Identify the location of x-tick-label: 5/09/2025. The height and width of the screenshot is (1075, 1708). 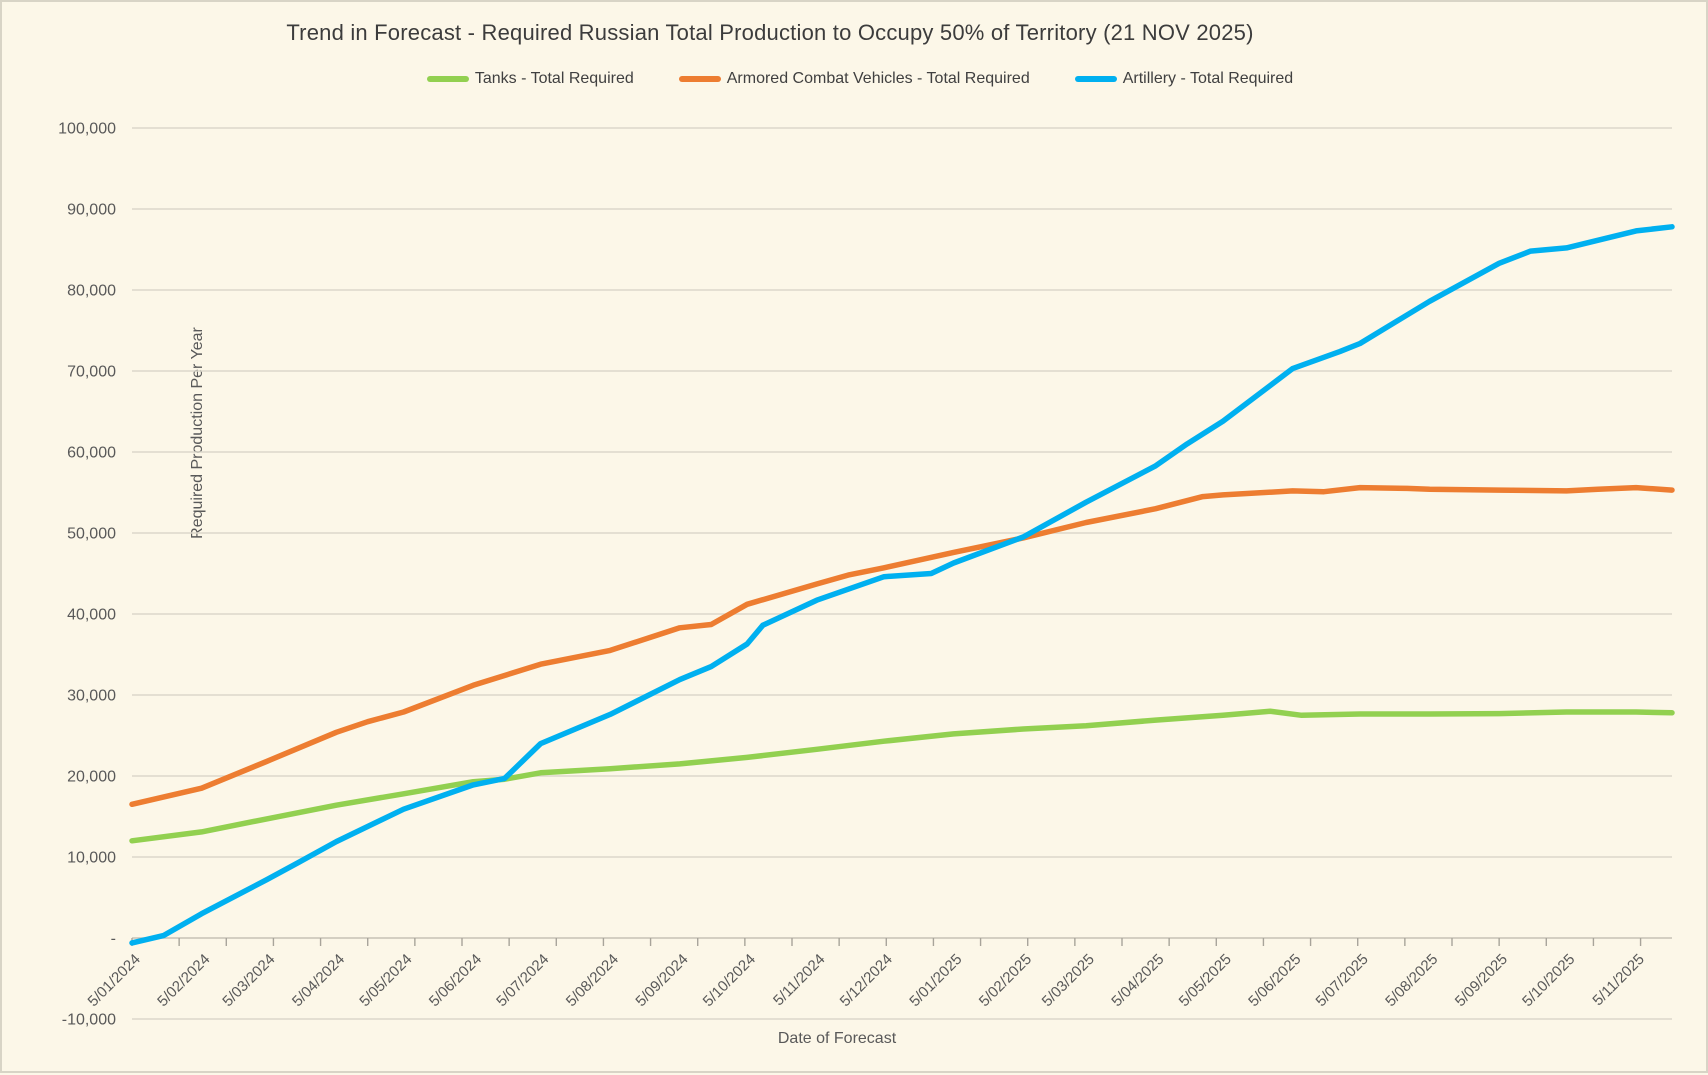
(1481, 980).